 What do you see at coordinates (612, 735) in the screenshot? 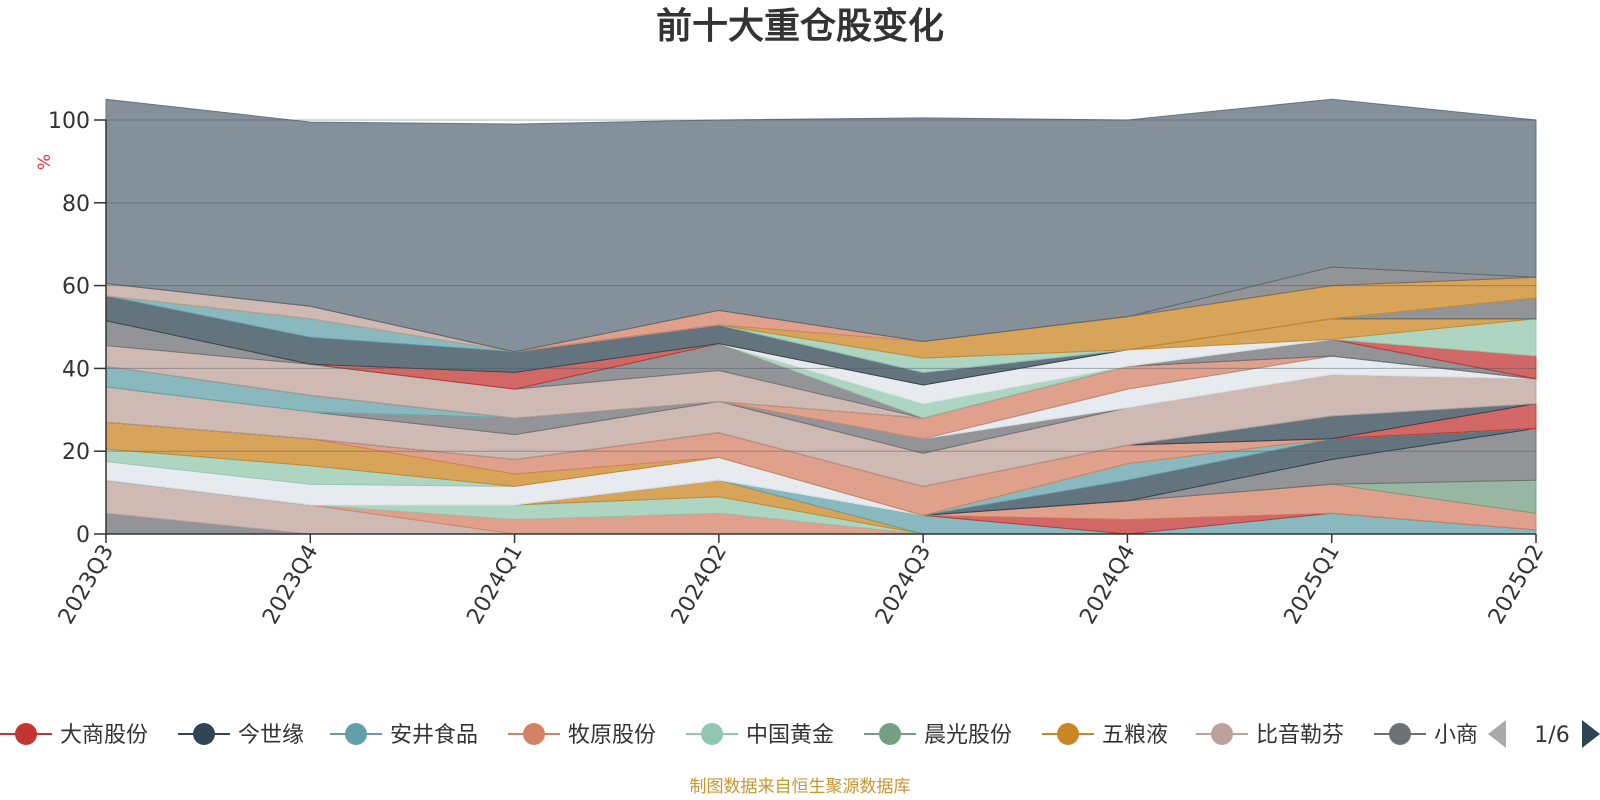
I see `legend-label: 牧原股份` at bounding box center [612, 735].